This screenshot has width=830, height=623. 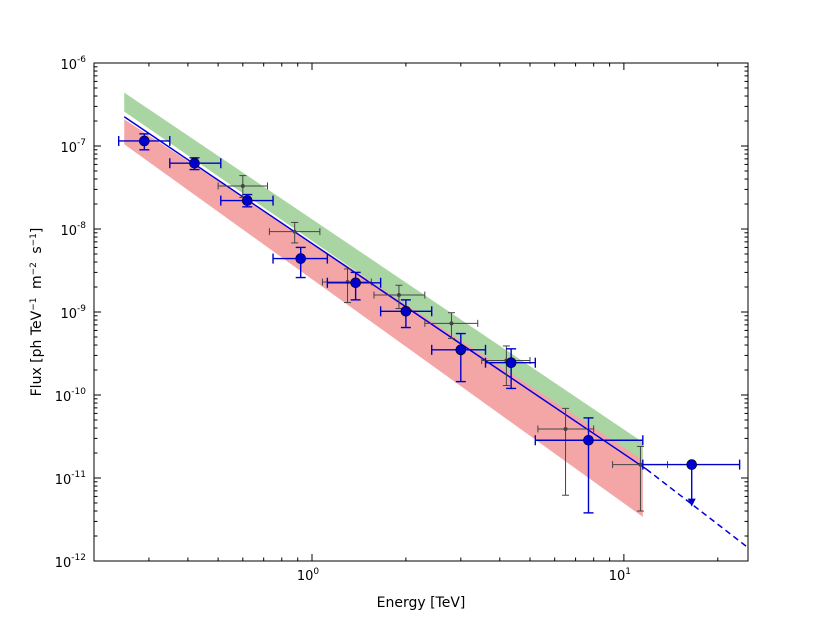 I want to click on x-tick-label: 100, so click(x=308, y=575).